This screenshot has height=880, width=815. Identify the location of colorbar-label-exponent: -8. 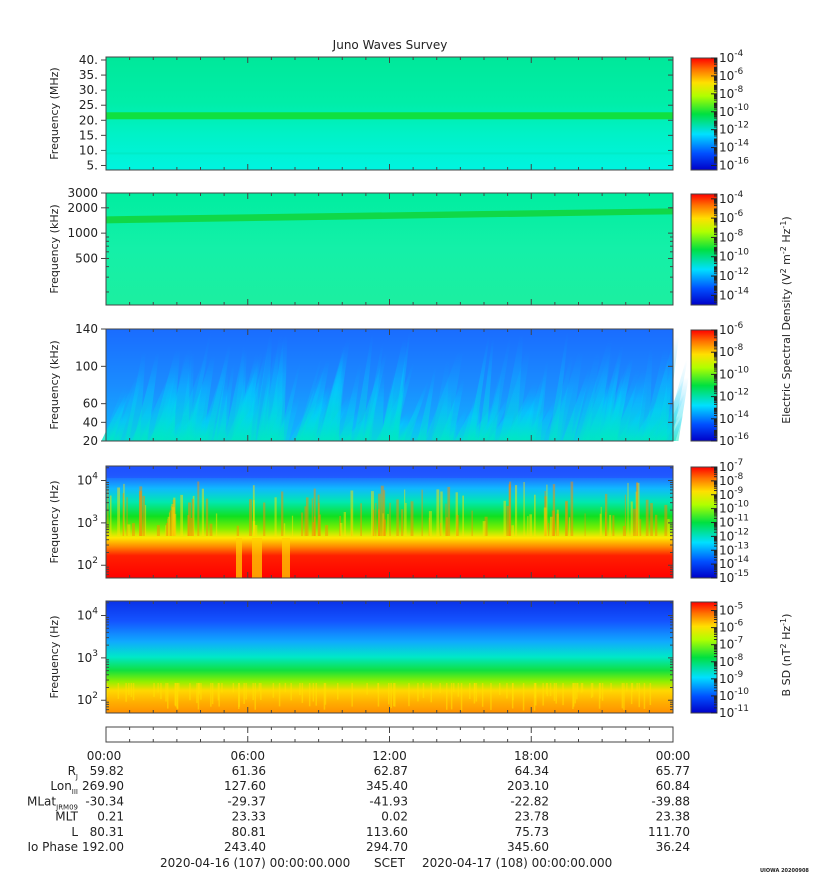
(738, 90).